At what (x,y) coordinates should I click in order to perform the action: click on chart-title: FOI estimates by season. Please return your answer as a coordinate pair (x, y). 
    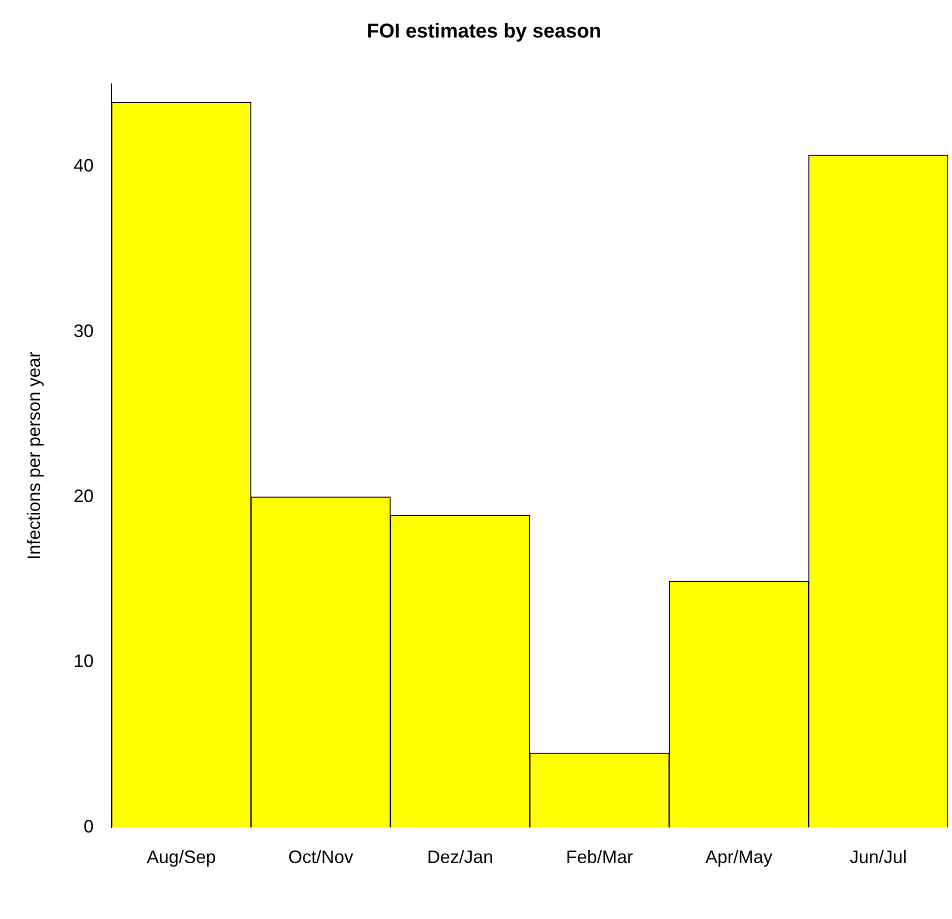
    Looking at the image, I should click on (484, 31).